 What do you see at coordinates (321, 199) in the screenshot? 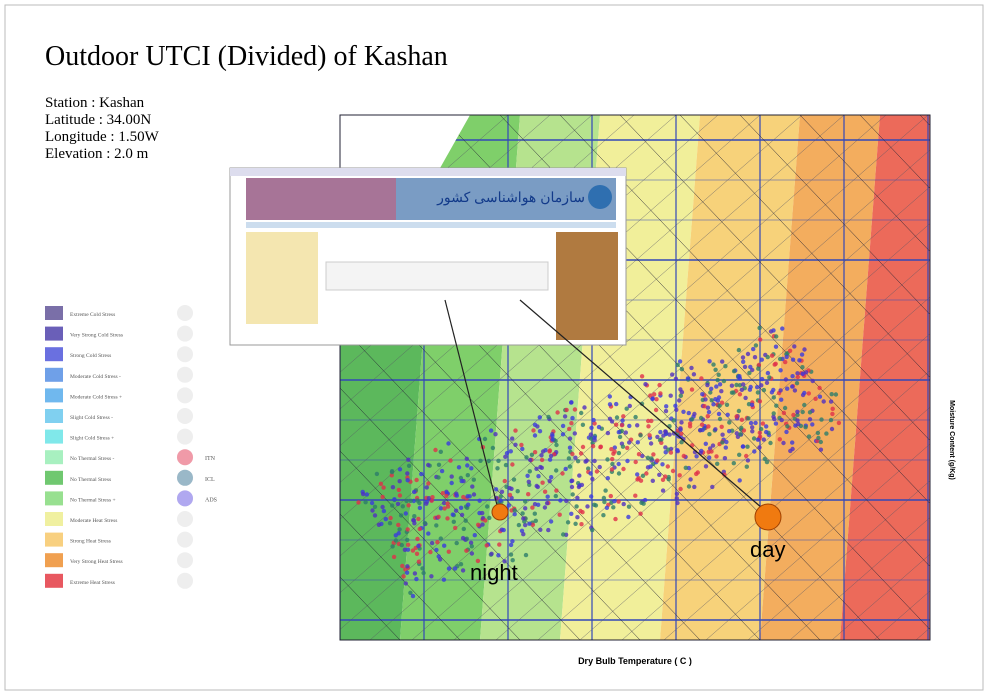
I see `overlay-flag` at bounding box center [321, 199].